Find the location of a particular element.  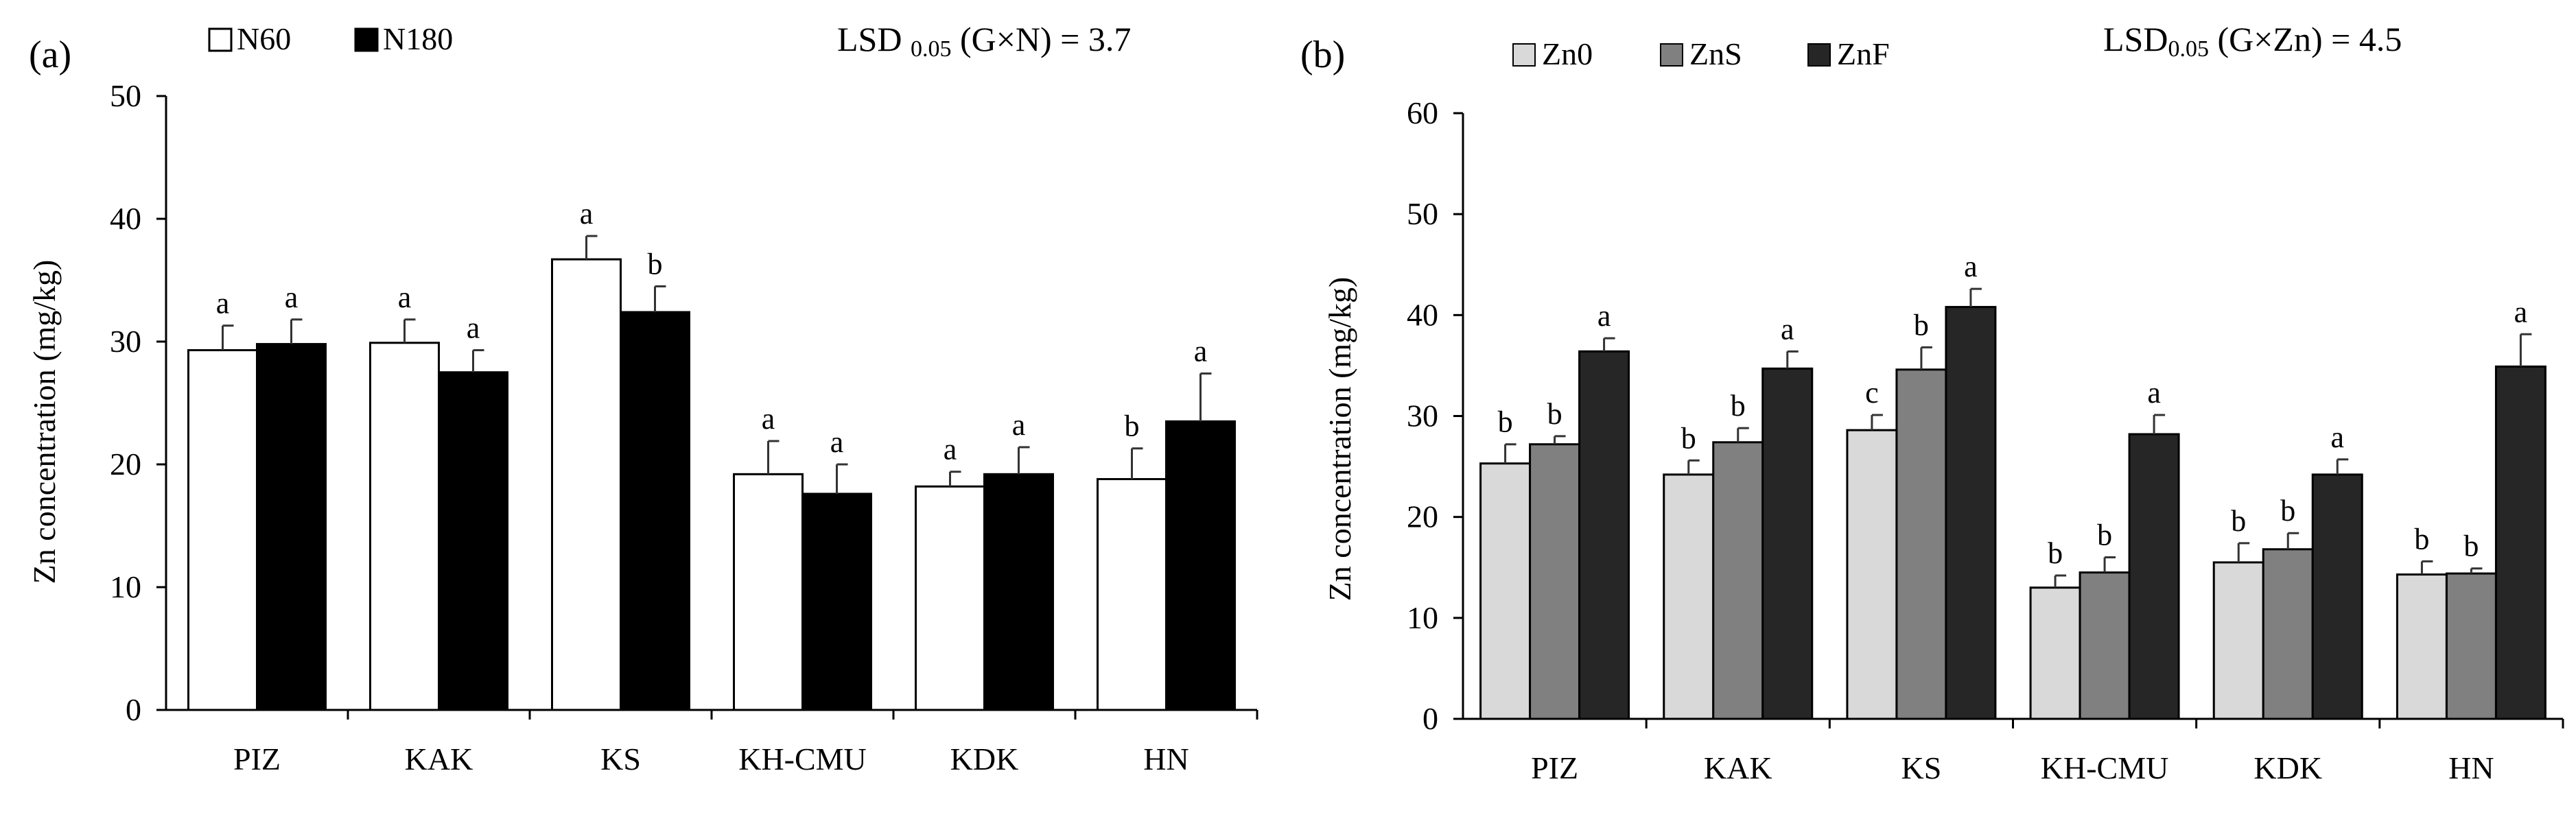

bar-zns-piz is located at coordinates (1555, 581).